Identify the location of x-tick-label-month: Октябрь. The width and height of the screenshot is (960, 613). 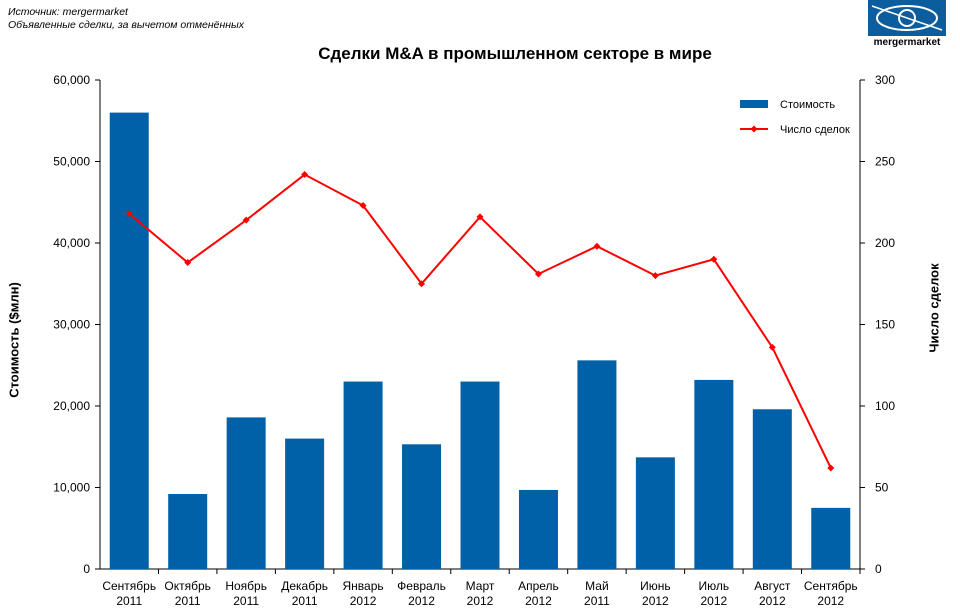
(187, 586).